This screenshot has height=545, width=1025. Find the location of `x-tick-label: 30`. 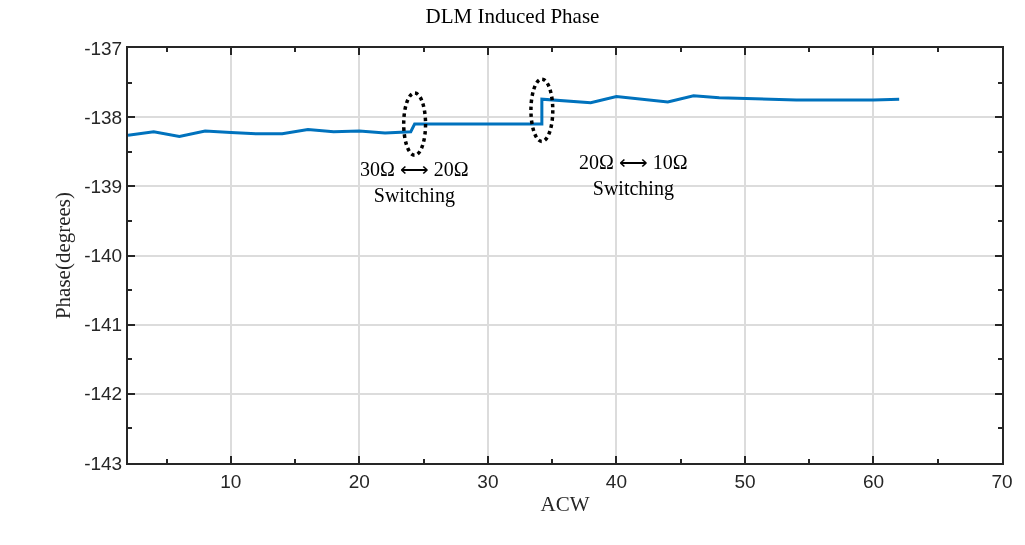

x-tick-label: 30 is located at coordinates (488, 481).